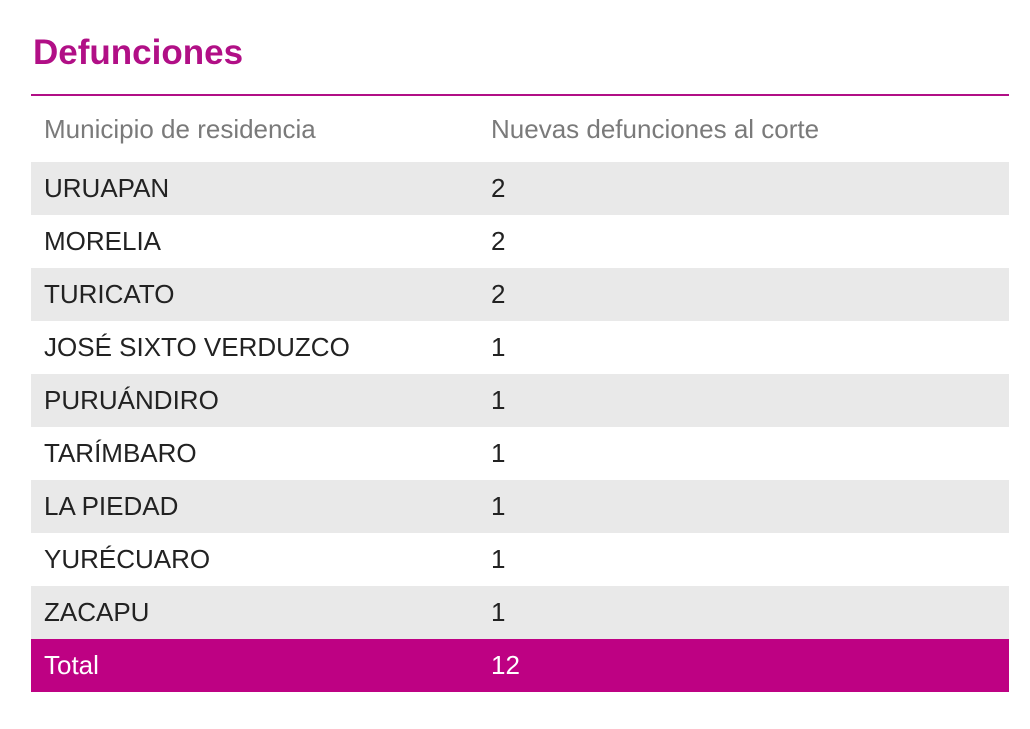 The image size is (1030, 729). I want to click on table-row: URUAPAN 2, so click(520, 188).